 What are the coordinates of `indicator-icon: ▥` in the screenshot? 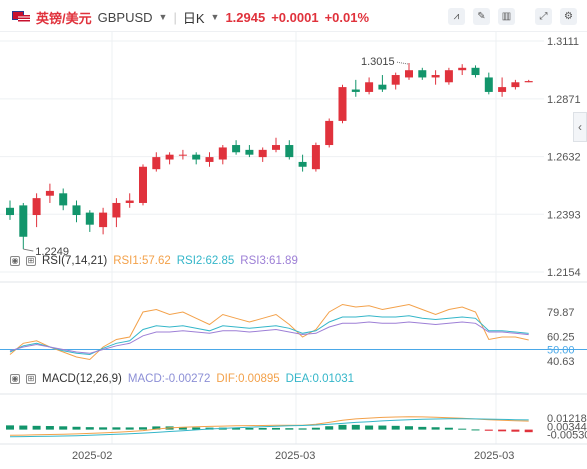 It's located at (506, 16).